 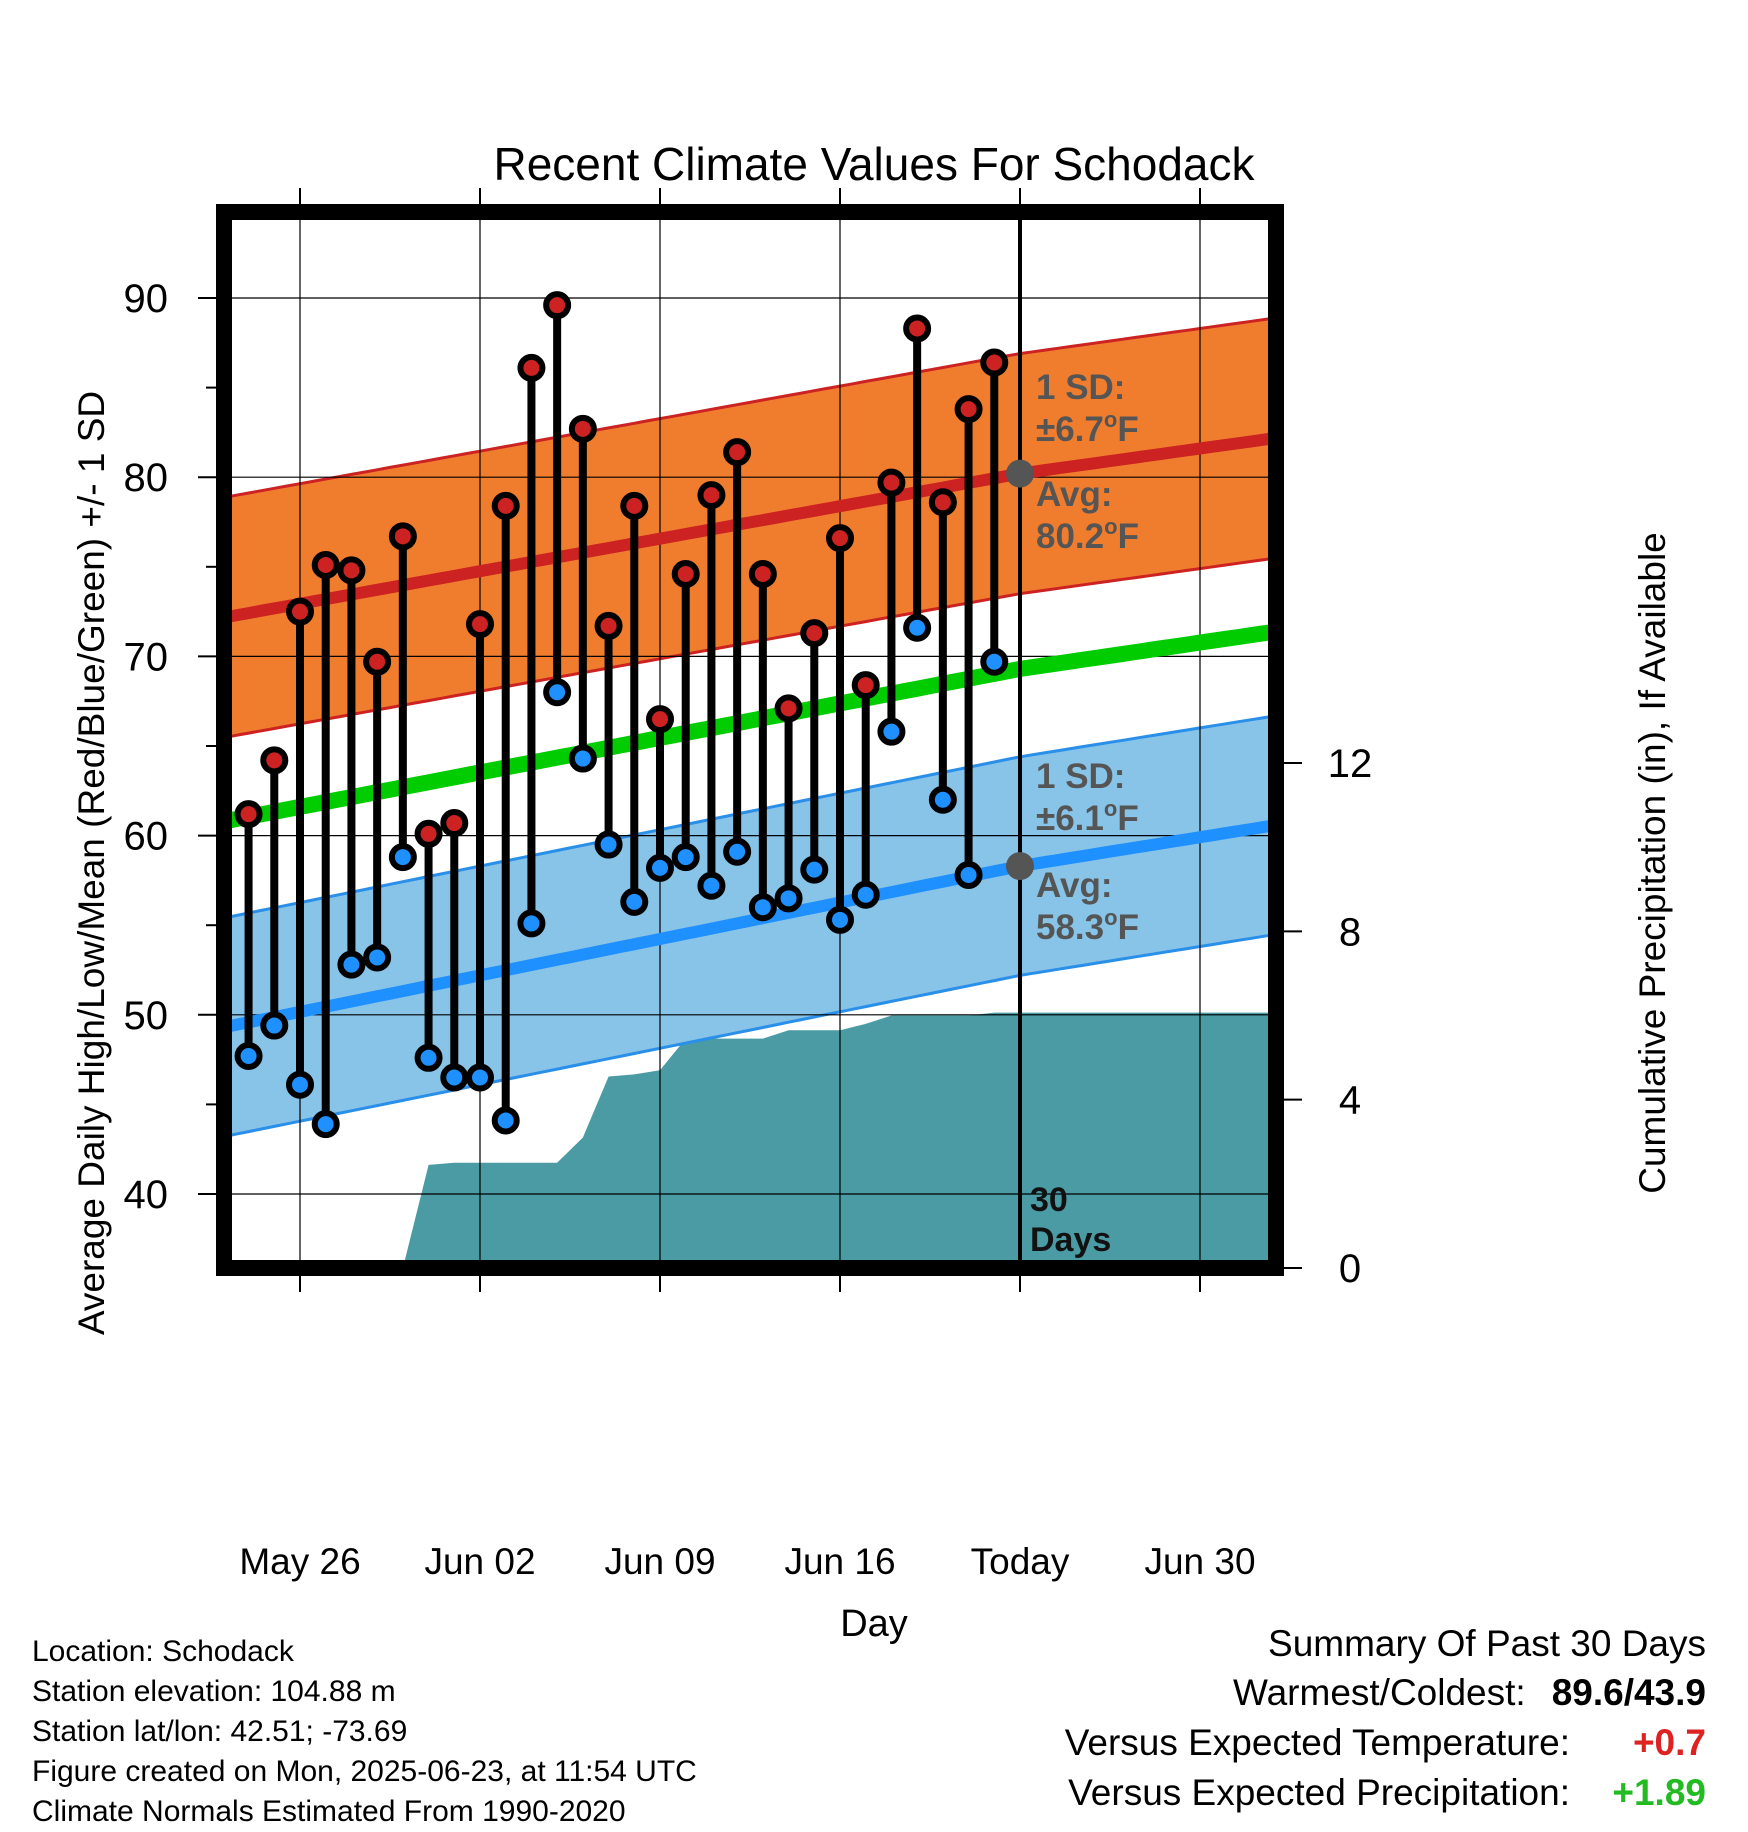 I want to click on high-avg-annotation-line-2: 80.2oF, so click(x=1087, y=535).